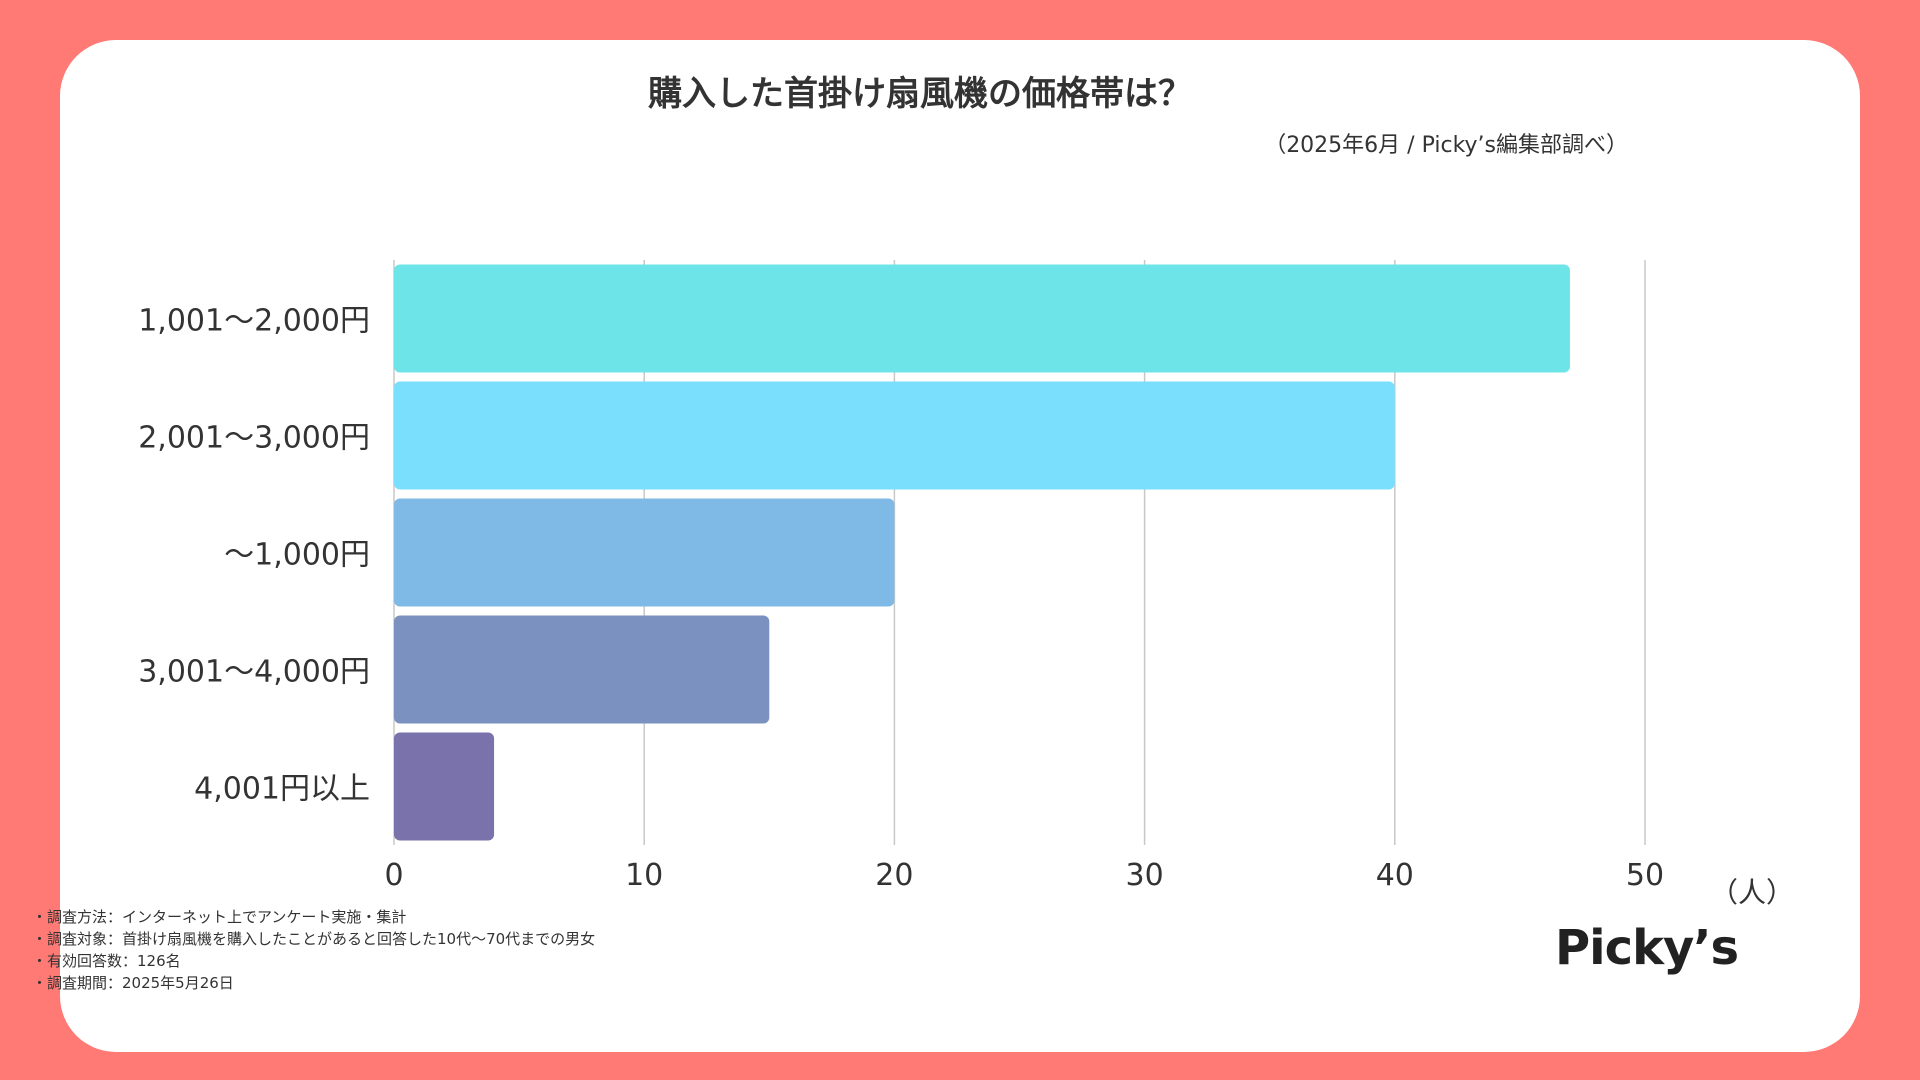 Image resolution: width=1920 pixels, height=1080 pixels. I want to click on category-label-1: 1,001〜2,000円, so click(254, 321).